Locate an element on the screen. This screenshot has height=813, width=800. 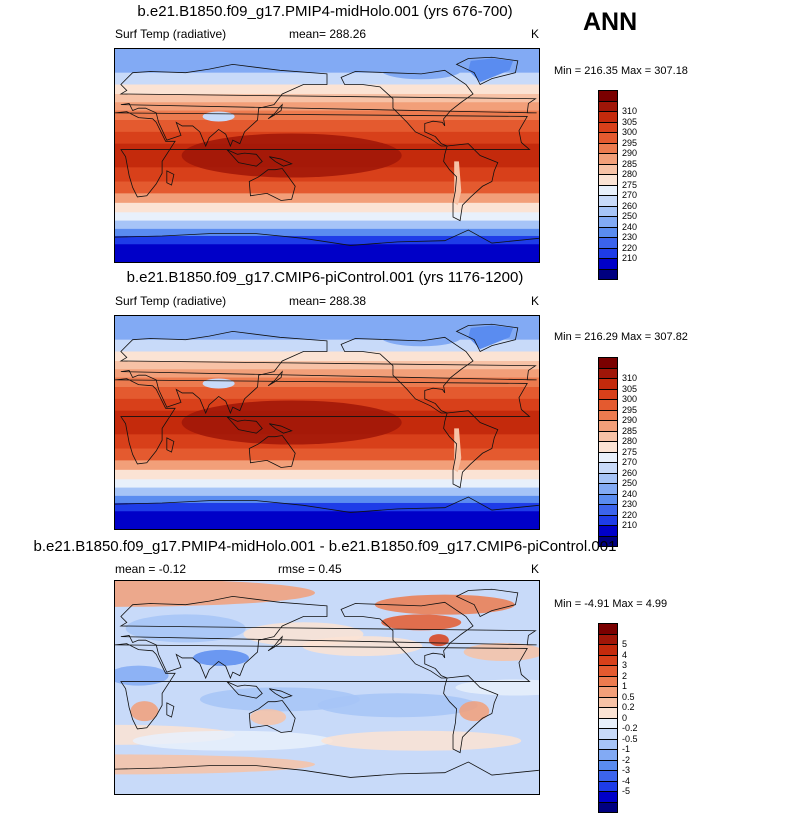
panel3-rmse-label: rmse = 0.45 is located at coordinates (310, 569).